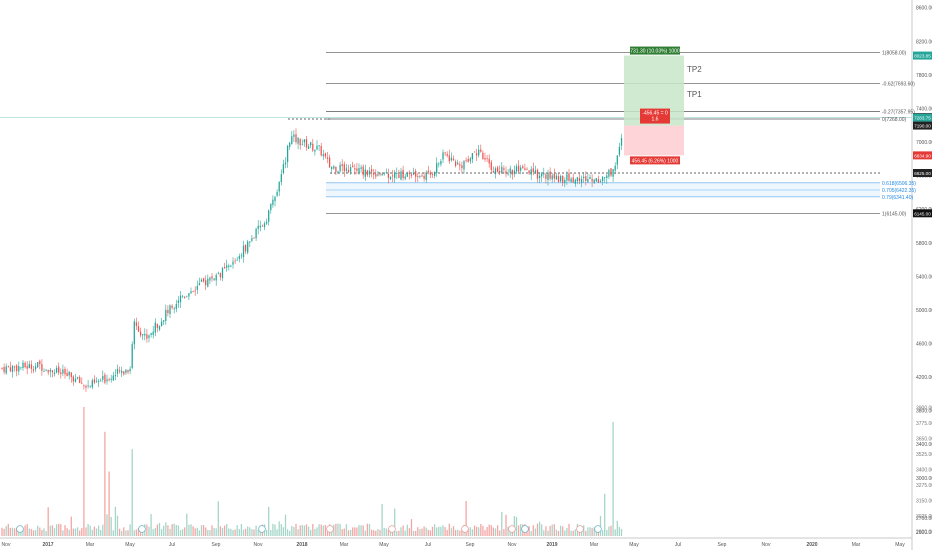  Describe the element at coordinates (898, 112) in the screenshot. I see `fib-level-label: -0.27(7357.95)` at that location.